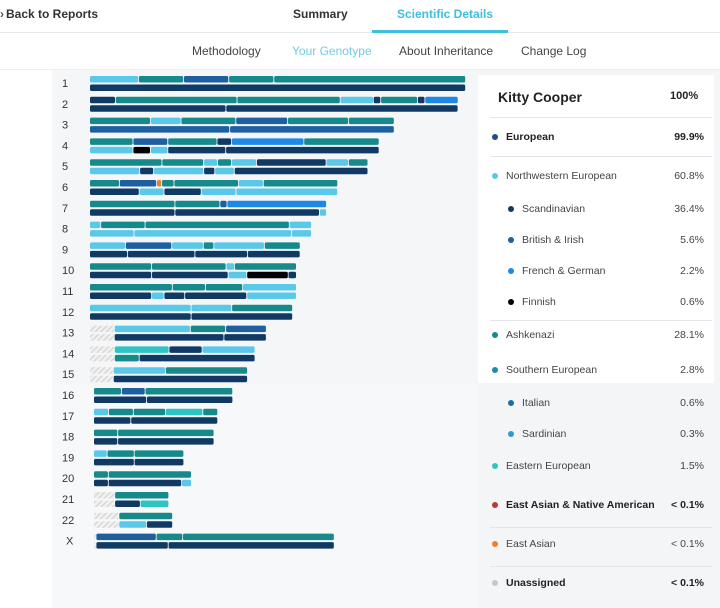 This screenshot has height=608, width=720. I want to click on ancestry-row: British & Irish 5.6%, so click(596, 241).